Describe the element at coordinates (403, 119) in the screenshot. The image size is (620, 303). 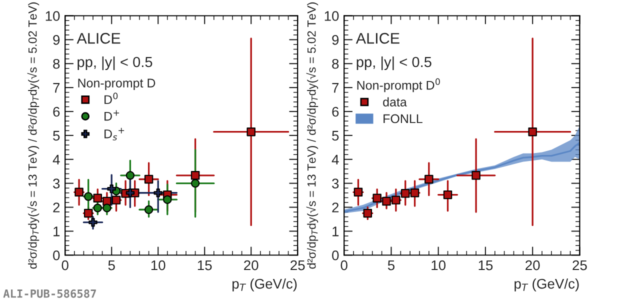
I see `legend-label: FONLL` at that location.